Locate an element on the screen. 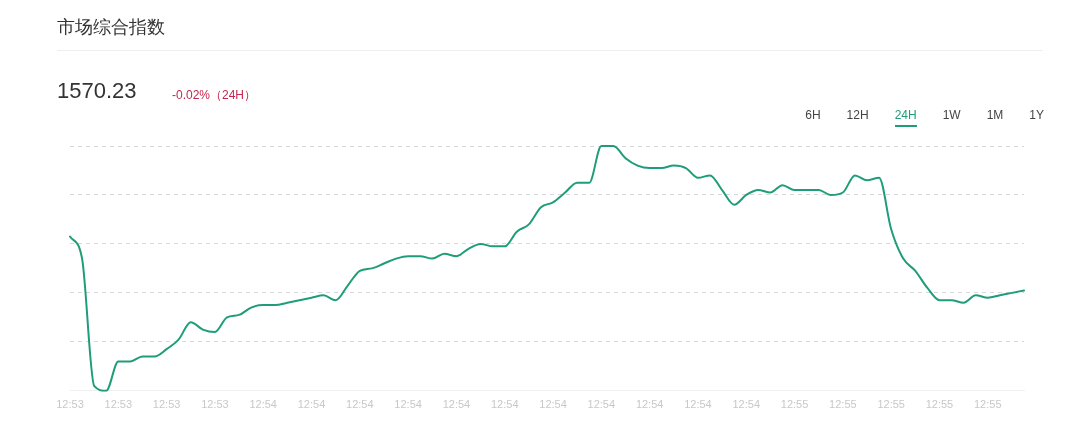  text: 1W is located at coordinates (951, 116).